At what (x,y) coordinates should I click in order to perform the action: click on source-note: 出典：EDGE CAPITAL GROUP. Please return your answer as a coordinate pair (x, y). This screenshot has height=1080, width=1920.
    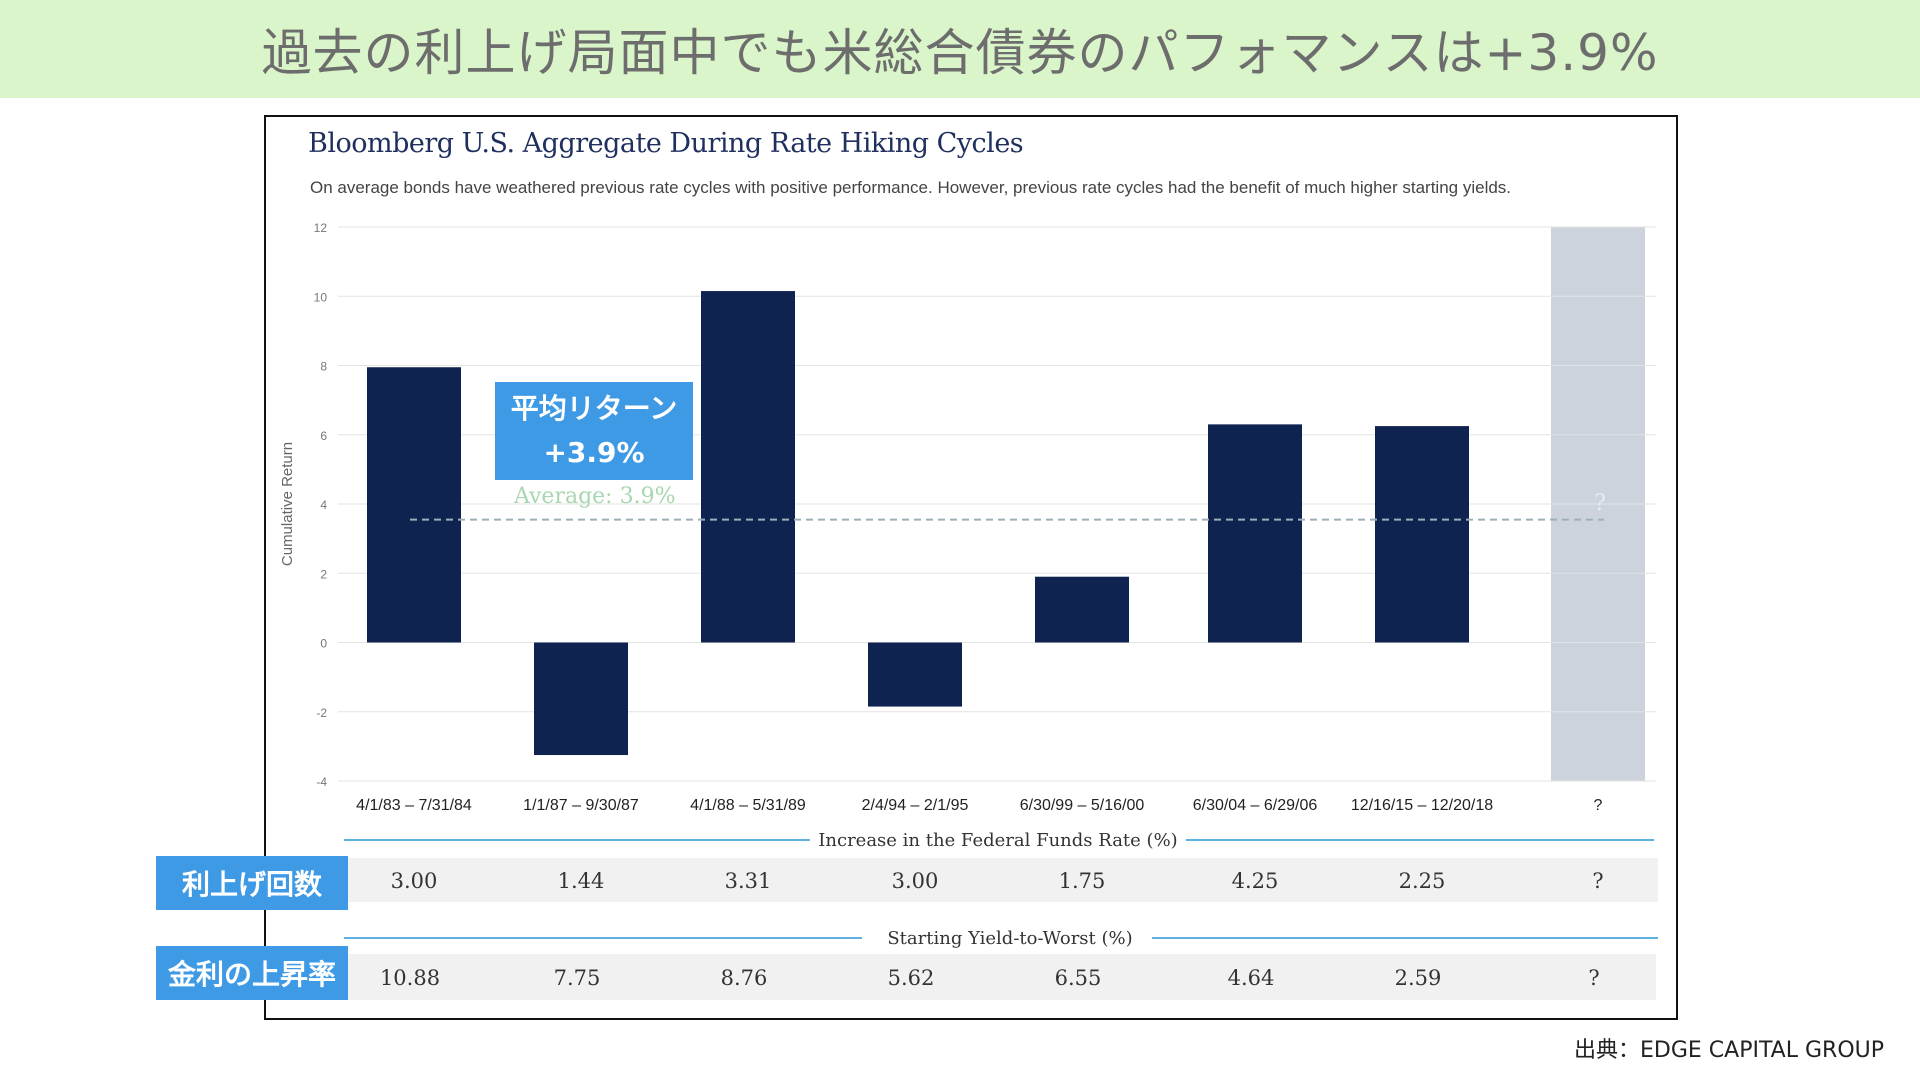
    Looking at the image, I should click on (1729, 1050).